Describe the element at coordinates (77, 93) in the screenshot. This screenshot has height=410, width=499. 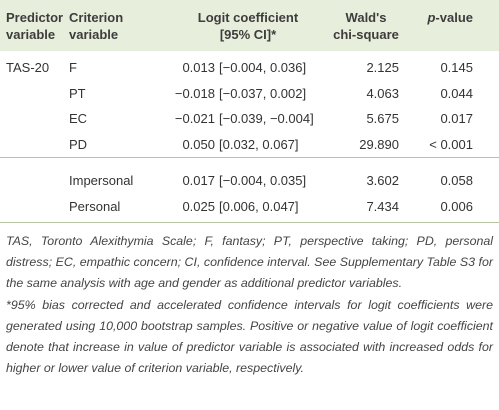
I see `criterion-cell: PT` at that location.